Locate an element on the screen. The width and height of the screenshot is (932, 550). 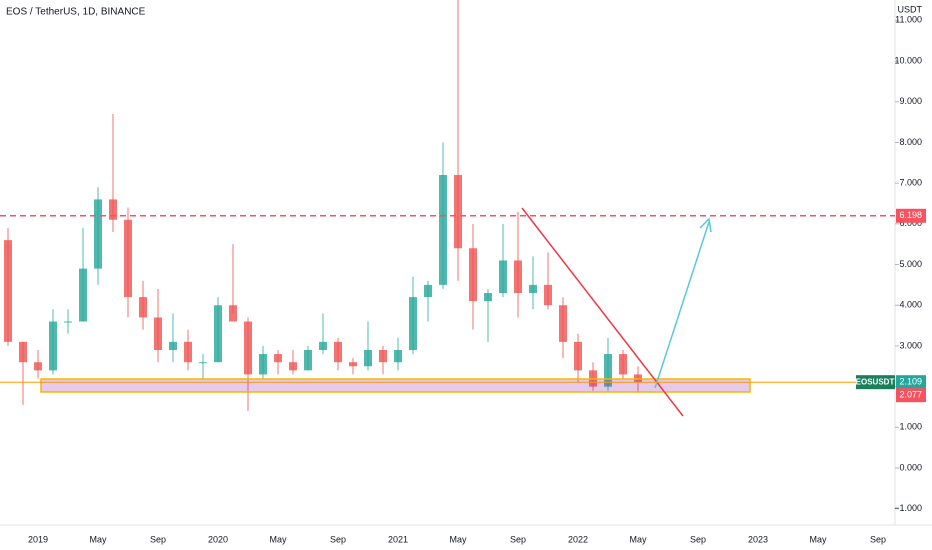
price-label-box is located at coordinates (911, 382).